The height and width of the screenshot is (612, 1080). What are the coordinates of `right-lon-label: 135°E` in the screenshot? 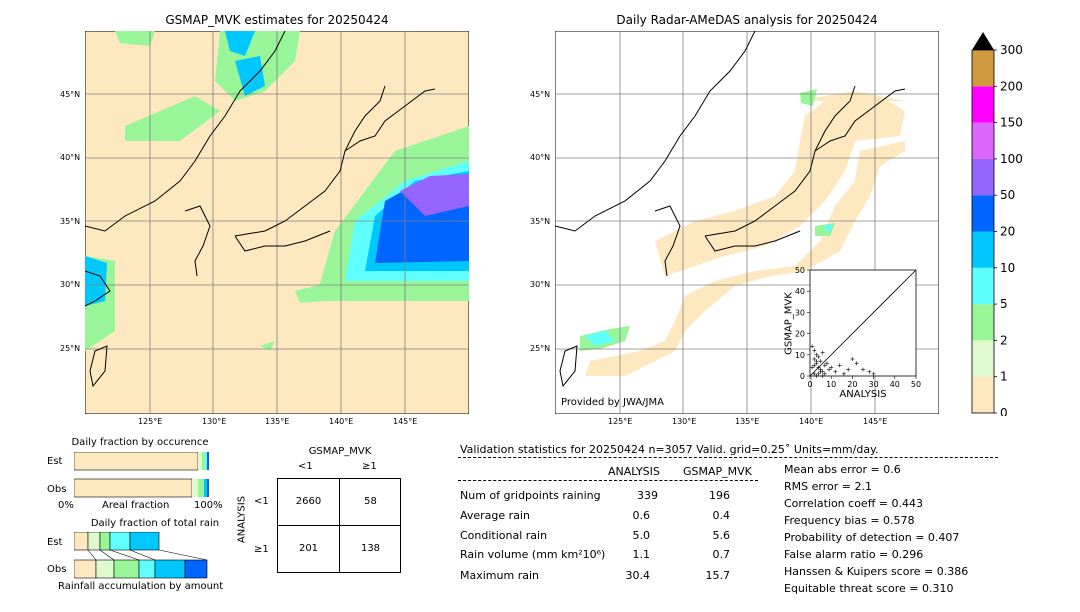 It's located at (747, 421).